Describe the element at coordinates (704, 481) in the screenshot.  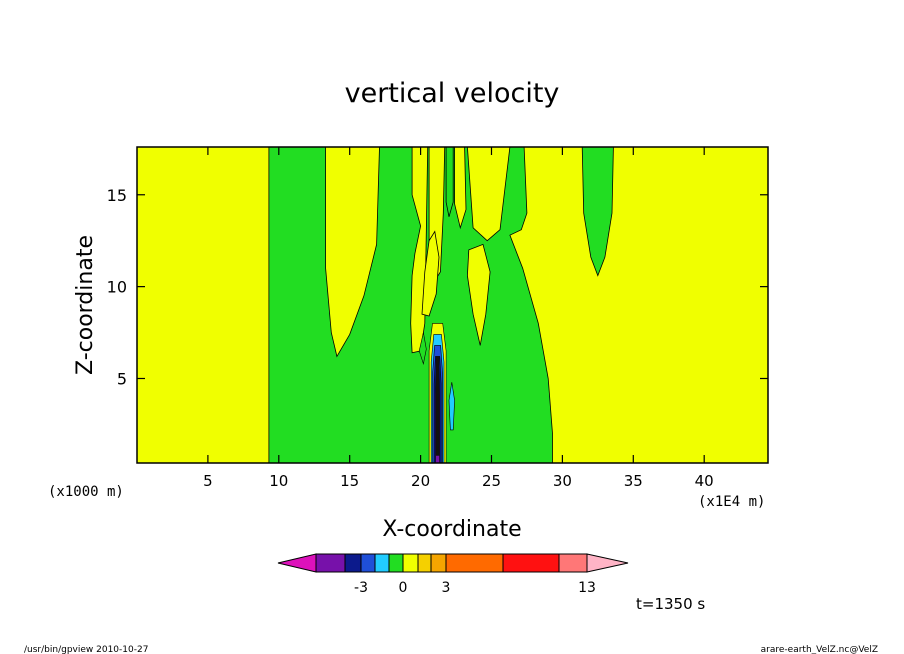
I see `x-tick-label: 40` at that location.